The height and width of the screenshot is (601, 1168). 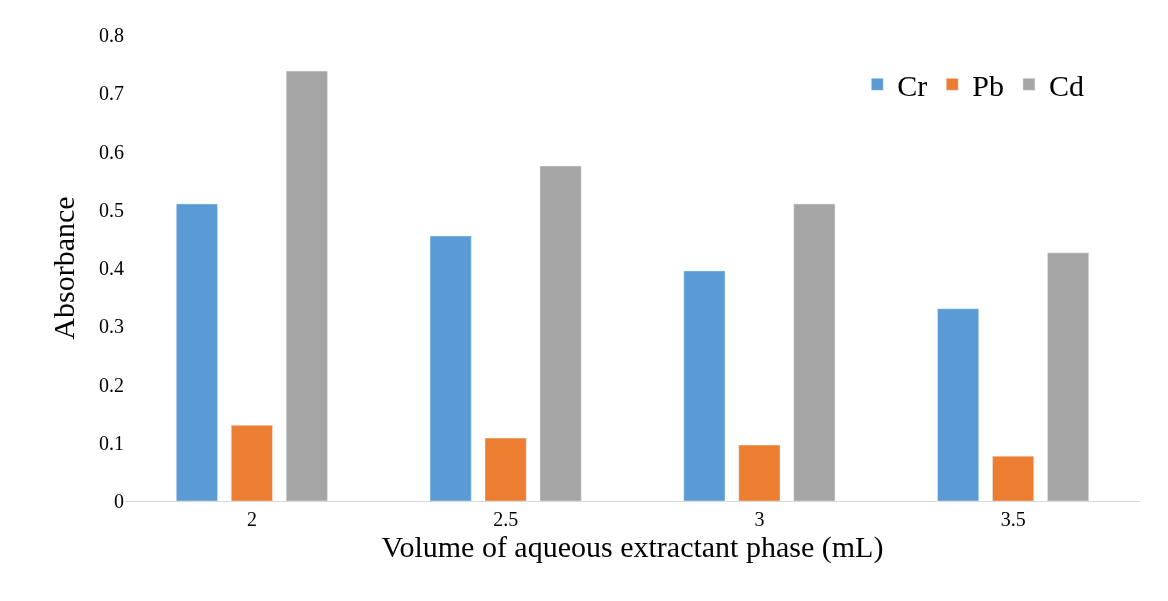 What do you see at coordinates (506, 519) in the screenshot?
I see `x-tick-label: 2.5` at bounding box center [506, 519].